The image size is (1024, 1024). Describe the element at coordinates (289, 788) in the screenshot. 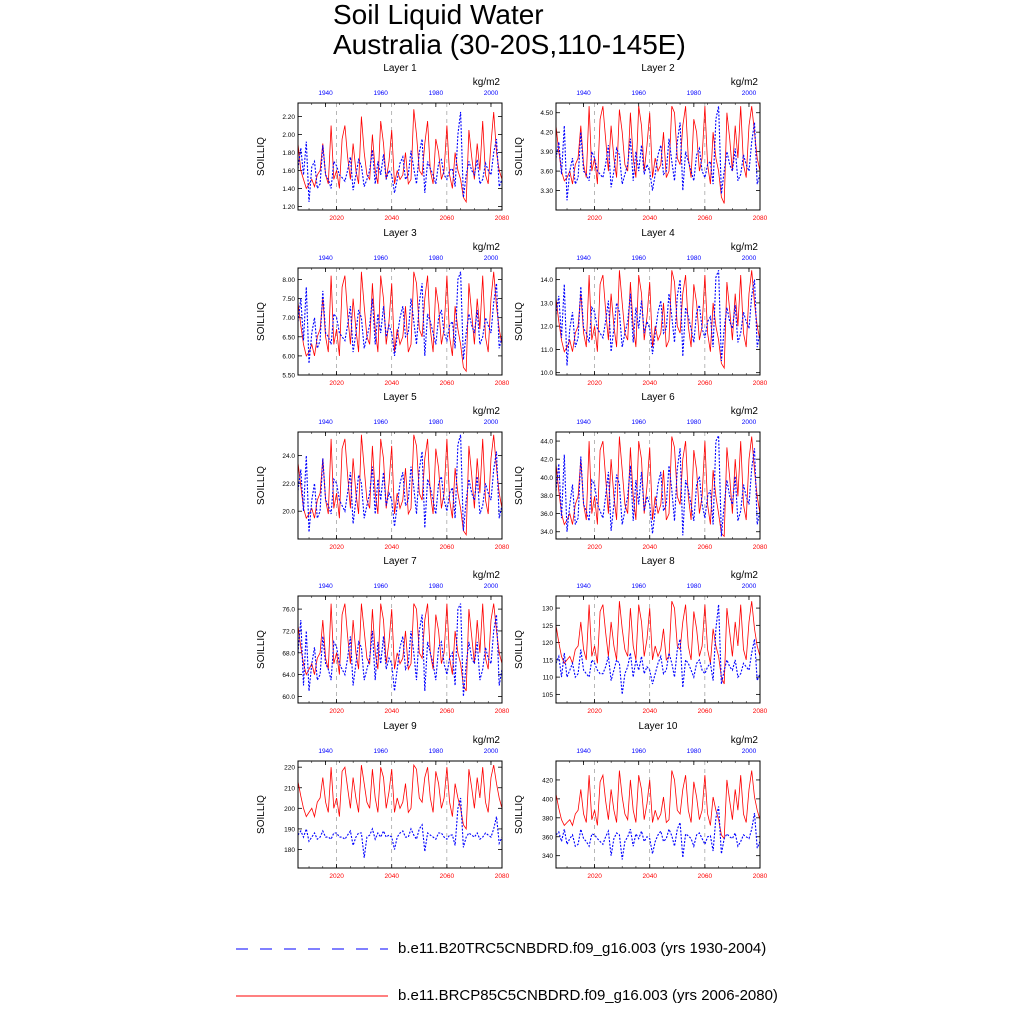

I see `y-tick-label: 210` at that location.